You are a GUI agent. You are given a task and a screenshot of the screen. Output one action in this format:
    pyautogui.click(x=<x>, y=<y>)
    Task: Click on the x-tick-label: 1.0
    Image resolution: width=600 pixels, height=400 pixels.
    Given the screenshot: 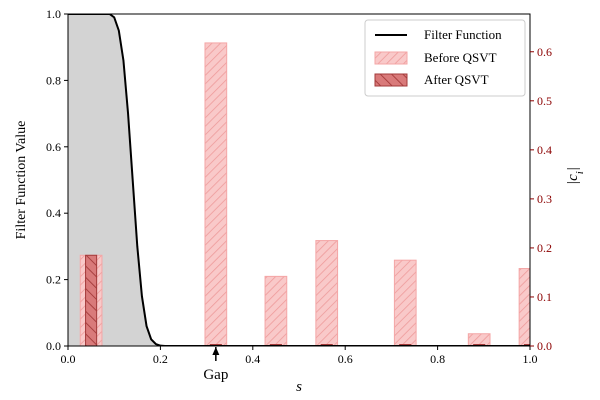 What is the action you would take?
    pyautogui.click(x=530, y=359)
    